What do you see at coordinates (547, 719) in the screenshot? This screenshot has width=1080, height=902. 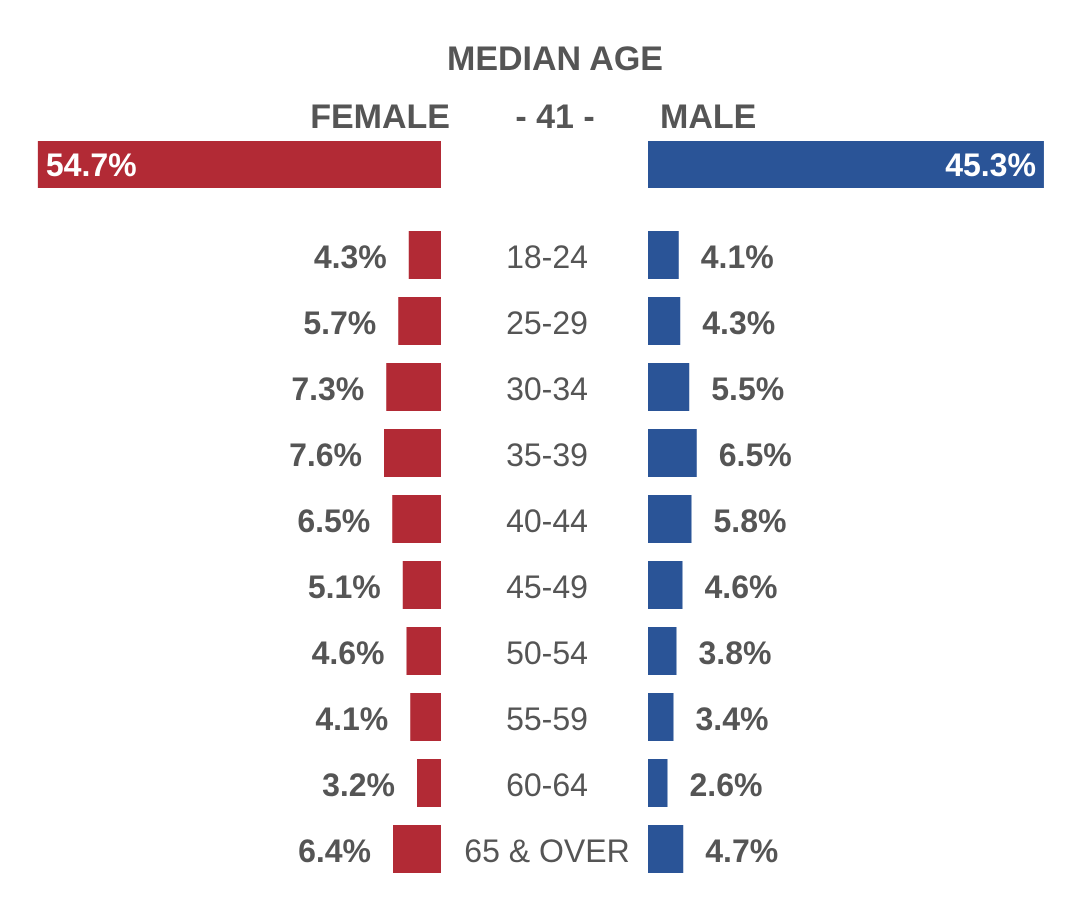 I see `age-group-label: 55-59` at bounding box center [547, 719].